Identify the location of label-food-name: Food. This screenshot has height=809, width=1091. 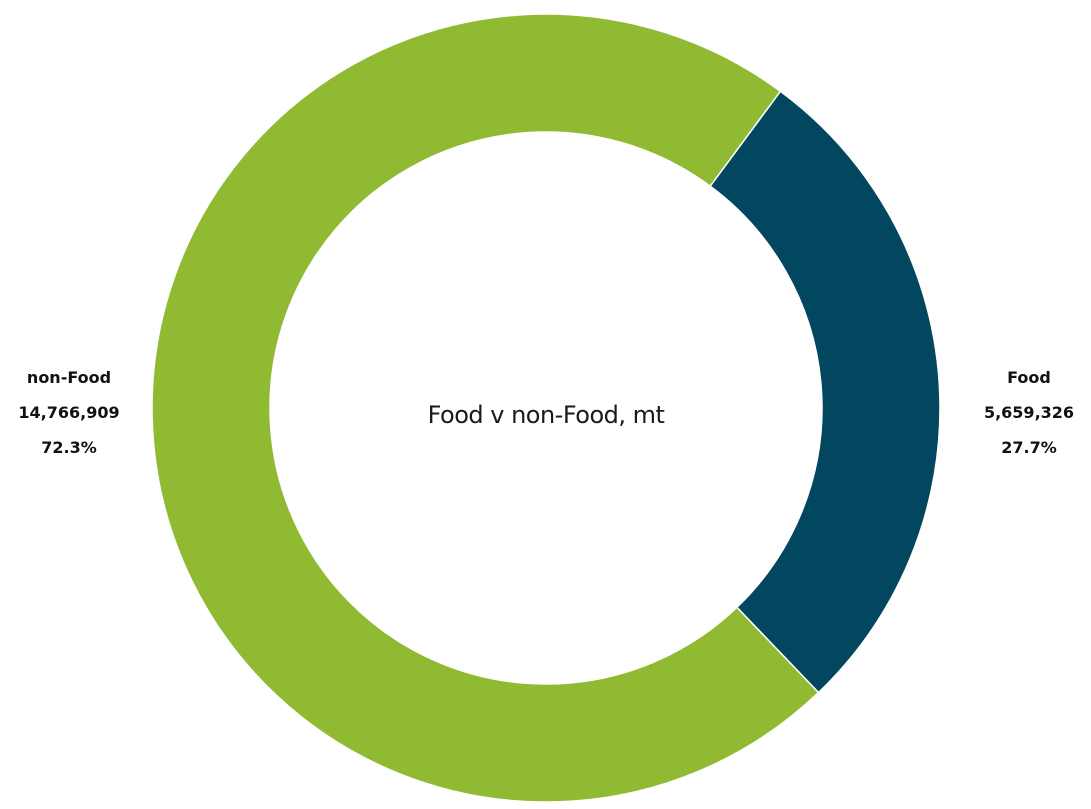
(1029, 377).